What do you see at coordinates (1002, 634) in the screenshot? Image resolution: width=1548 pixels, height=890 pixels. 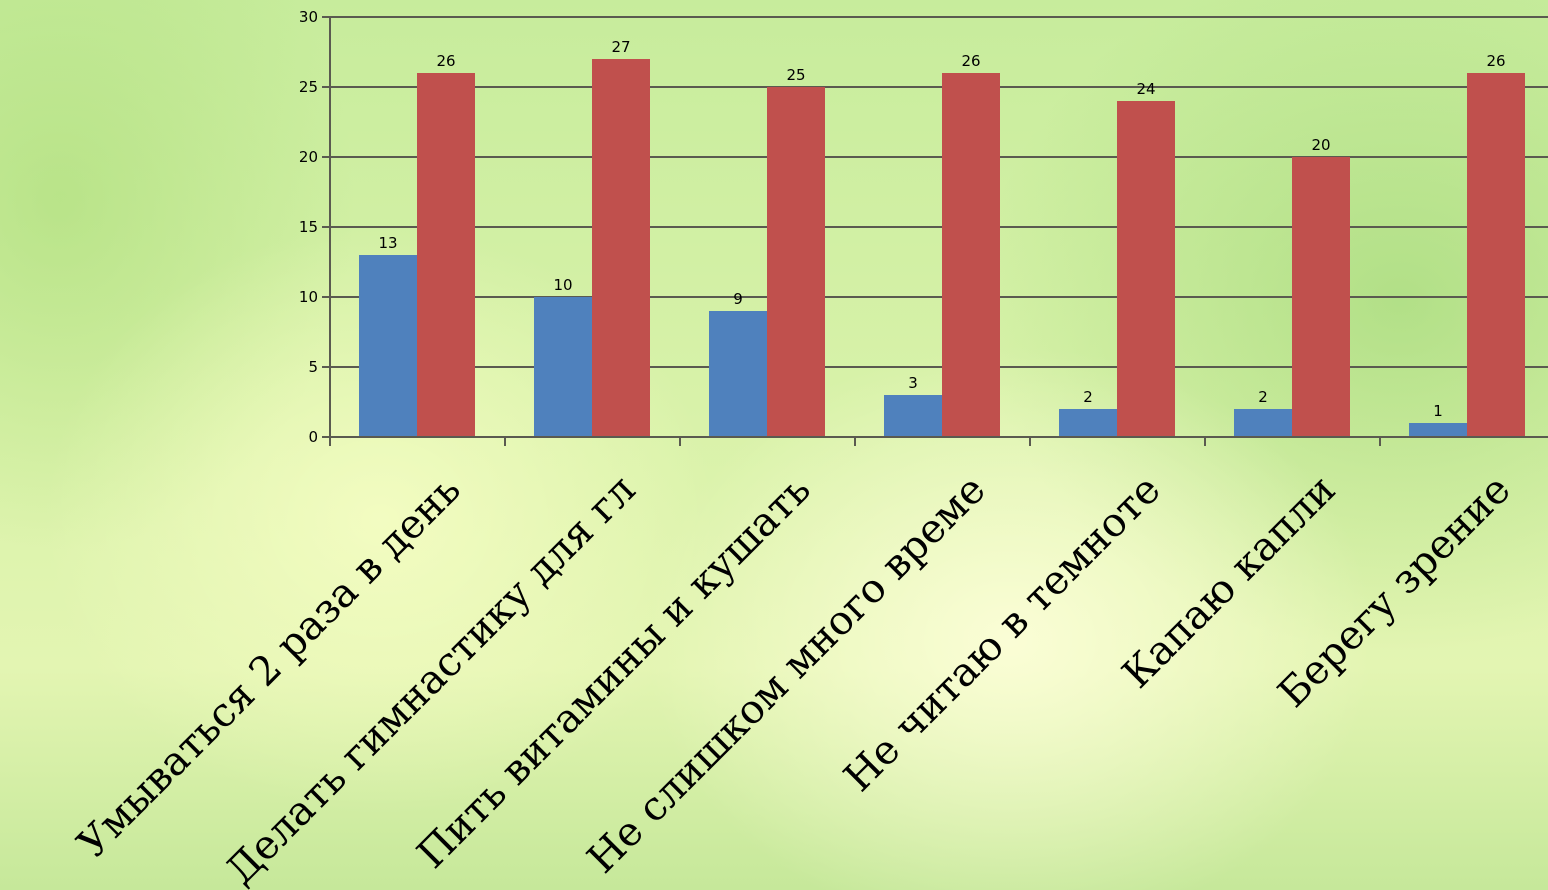 I see `x-category-label: Не читаю в темноте` at bounding box center [1002, 634].